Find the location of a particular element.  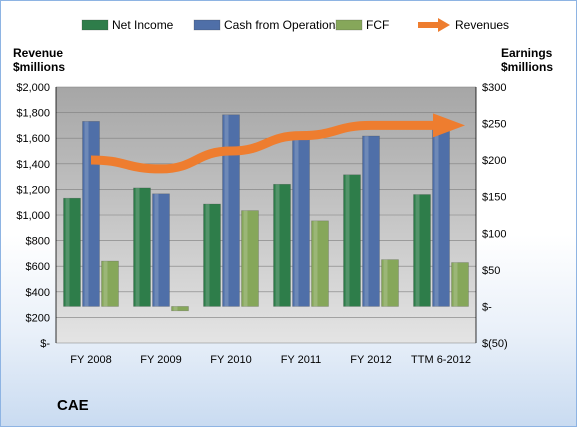

category-label: FY 2010 is located at coordinates (230, 360).